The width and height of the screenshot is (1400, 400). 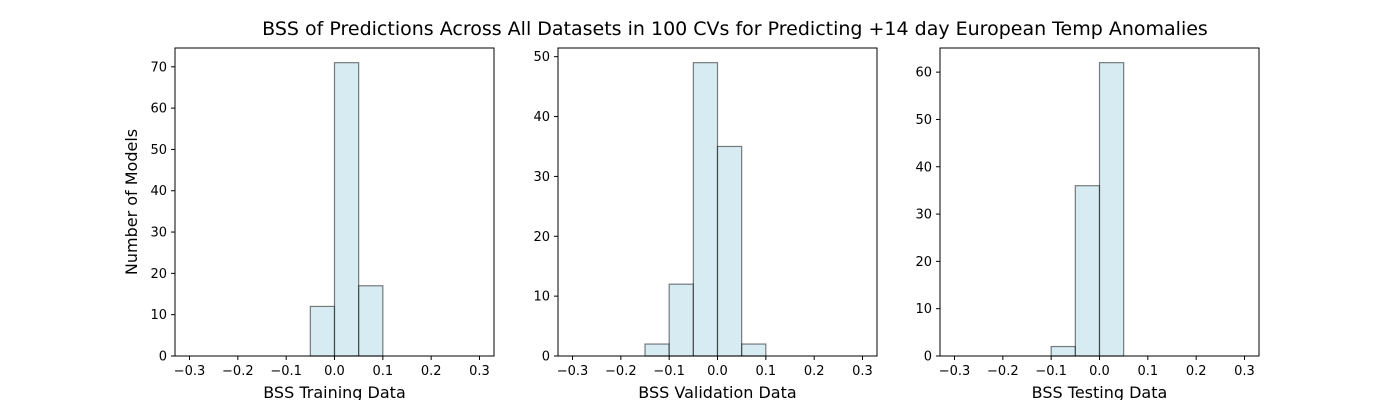 What do you see at coordinates (814, 371) in the screenshot?
I see `validation-xtick-label-5: 0.2` at bounding box center [814, 371].